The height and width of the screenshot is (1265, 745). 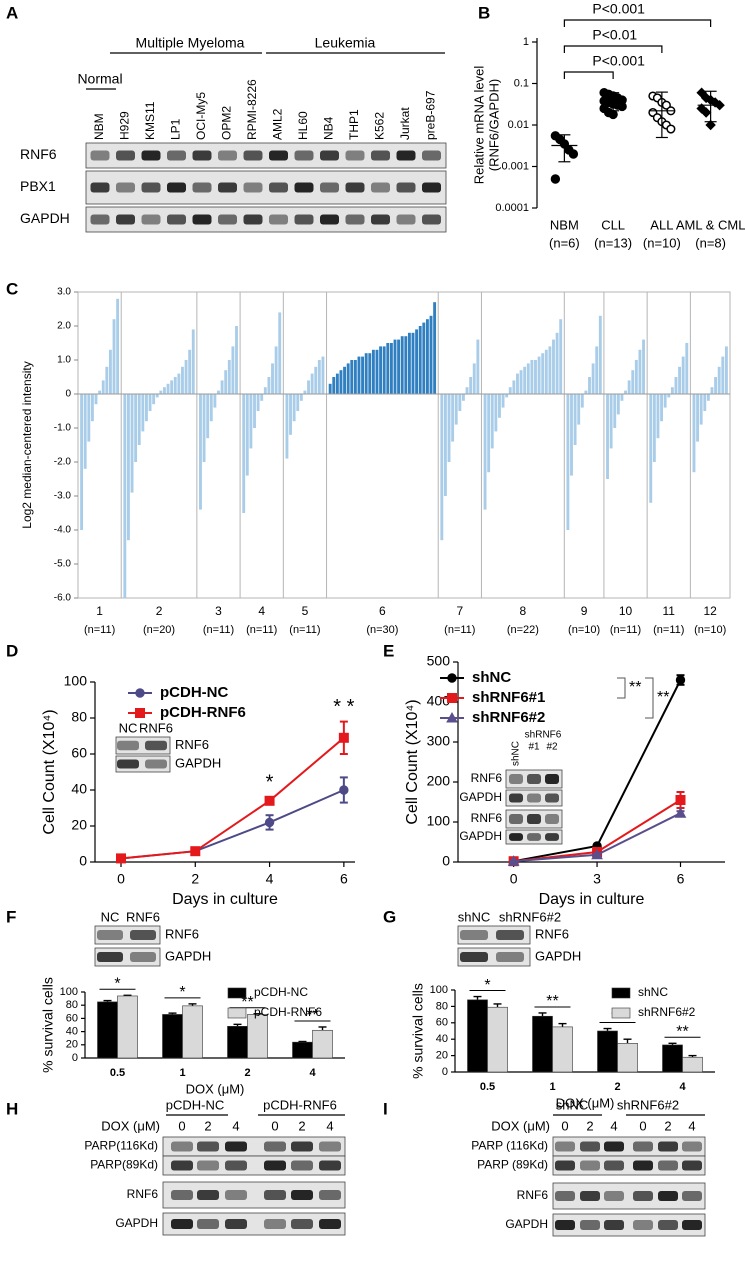 I want to click on y-tick-label: 500, so click(x=439, y=661).